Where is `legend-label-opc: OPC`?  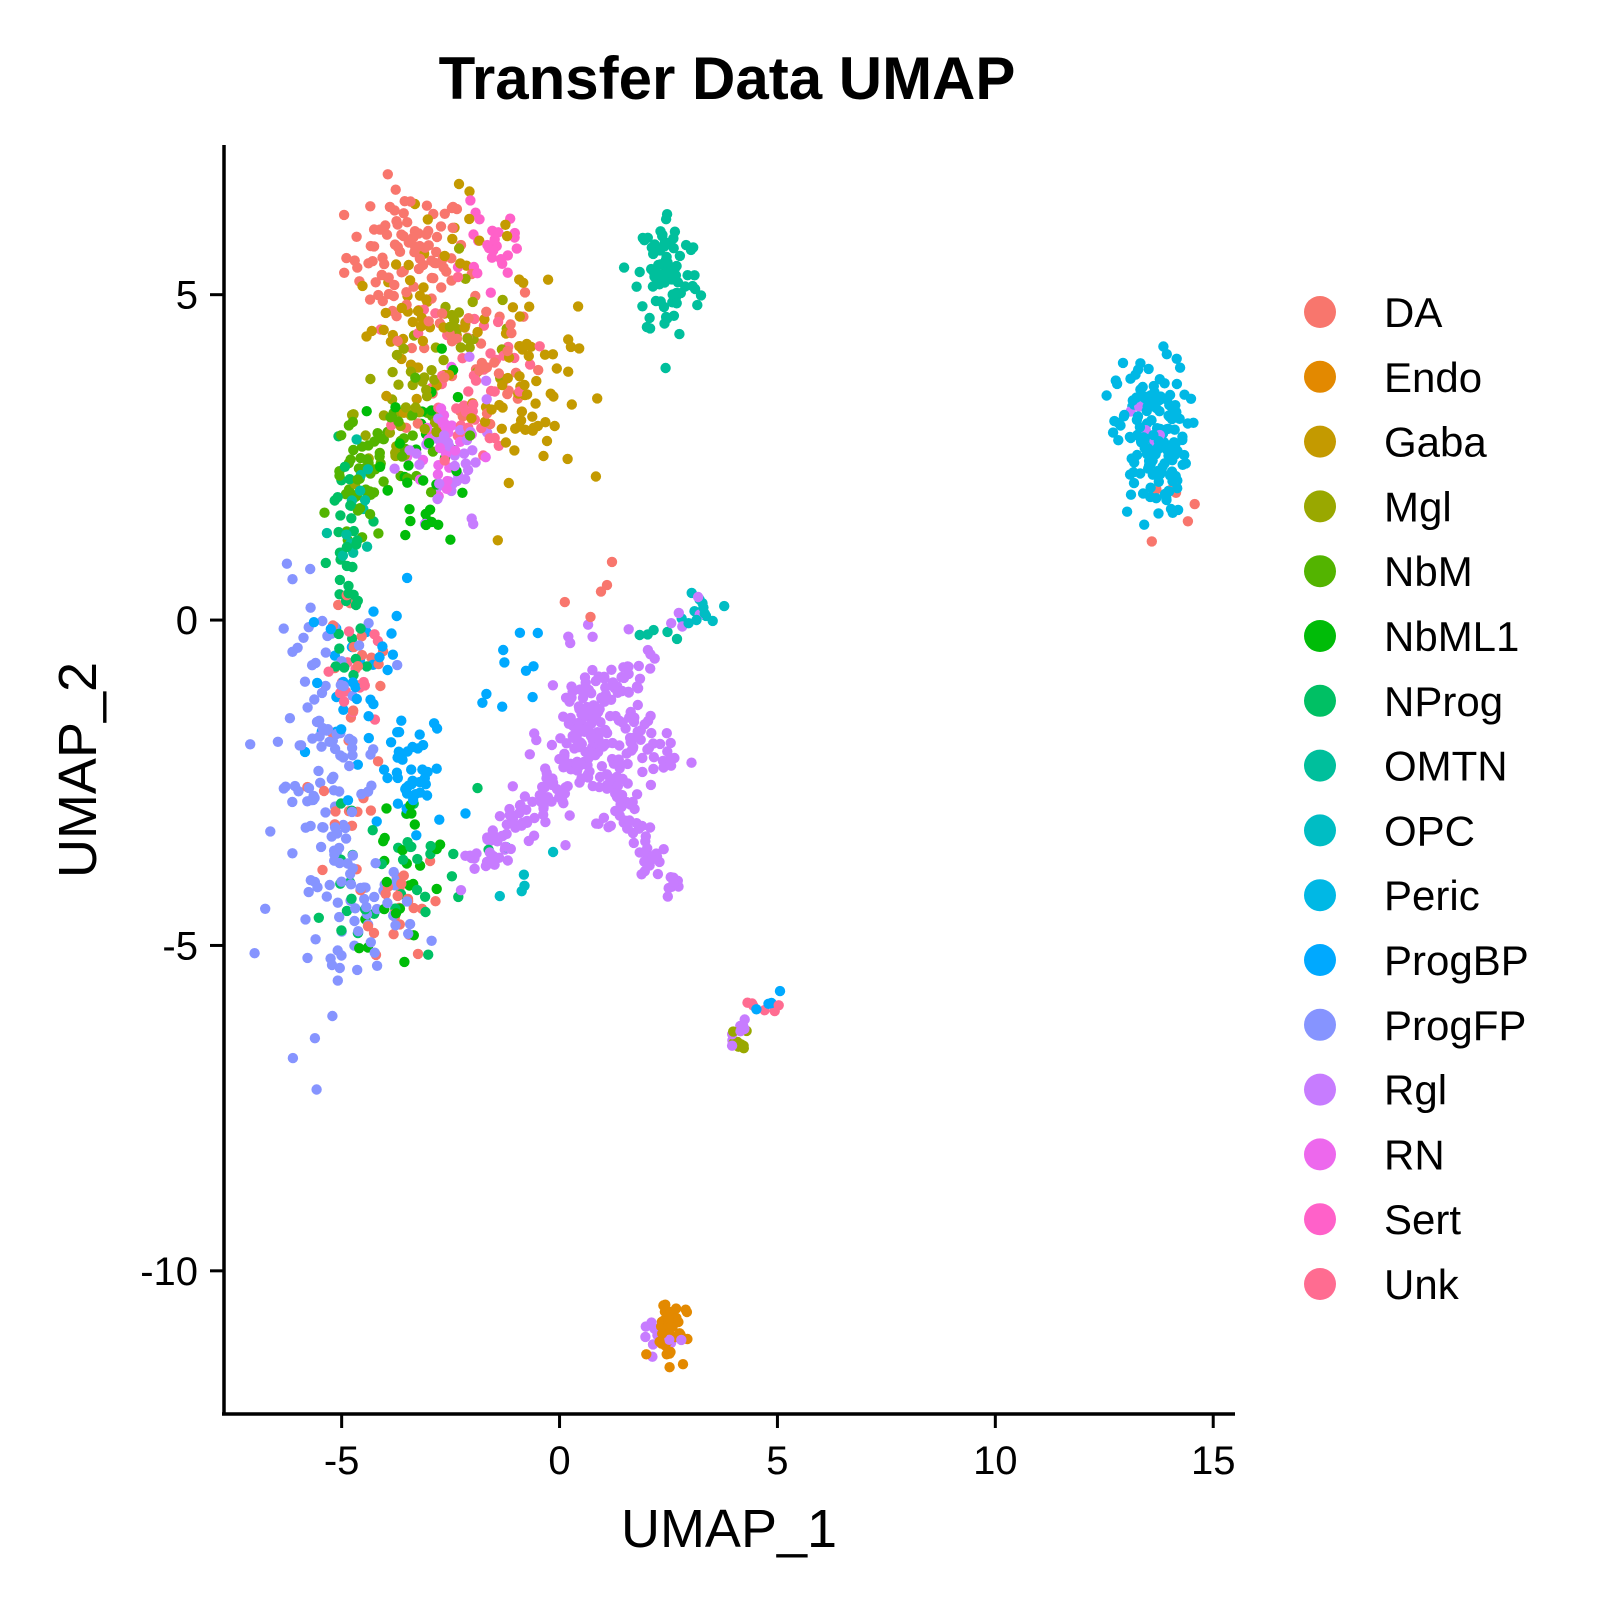 legend-label-opc: OPC is located at coordinates (1429, 830).